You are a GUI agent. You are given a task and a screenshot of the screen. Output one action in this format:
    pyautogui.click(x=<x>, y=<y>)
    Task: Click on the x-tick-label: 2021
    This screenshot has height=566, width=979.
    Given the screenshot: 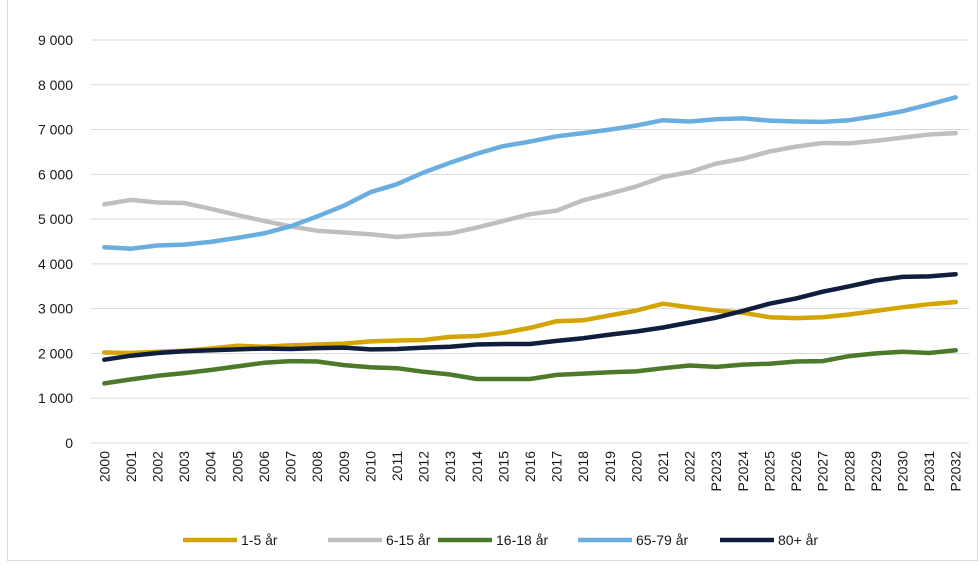 What is the action you would take?
    pyautogui.click(x=663, y=466)
    